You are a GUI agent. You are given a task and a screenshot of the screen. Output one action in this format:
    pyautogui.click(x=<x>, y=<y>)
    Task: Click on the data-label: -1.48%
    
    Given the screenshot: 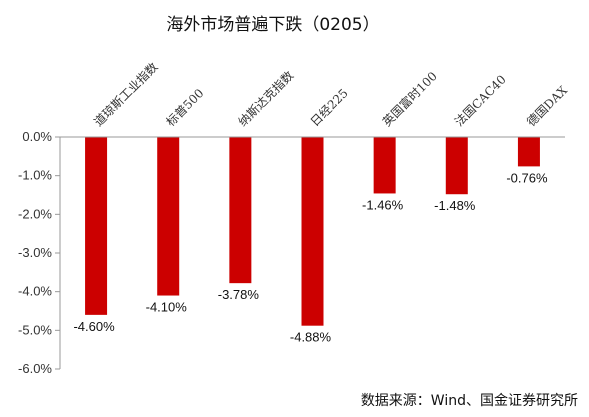 What is the action you would take?
    pyautogui.click(x=455, y=205)
    